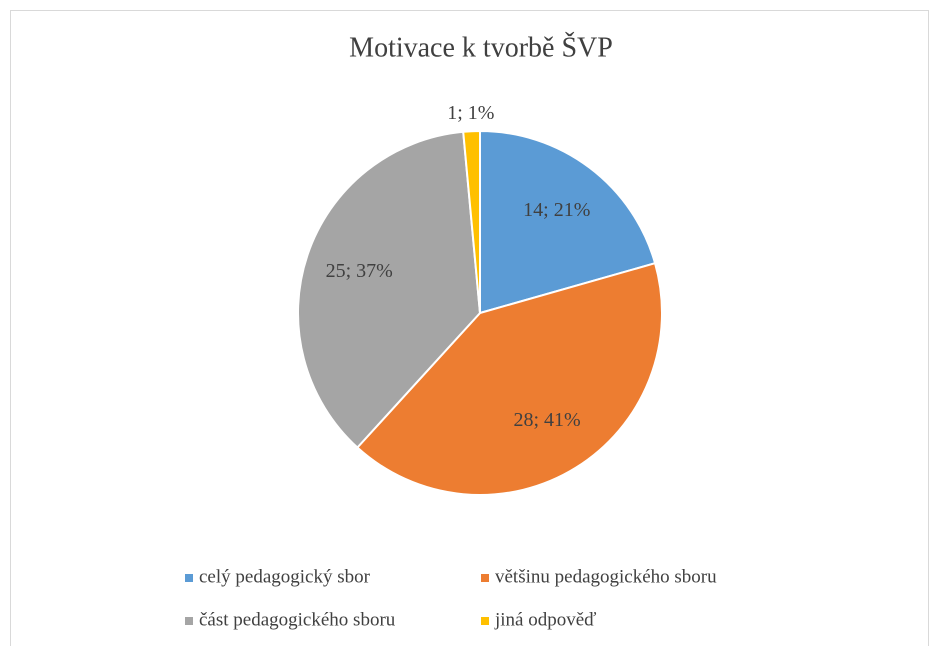  I want to click on legend-label: jiná odpověď, so click(545, 619).